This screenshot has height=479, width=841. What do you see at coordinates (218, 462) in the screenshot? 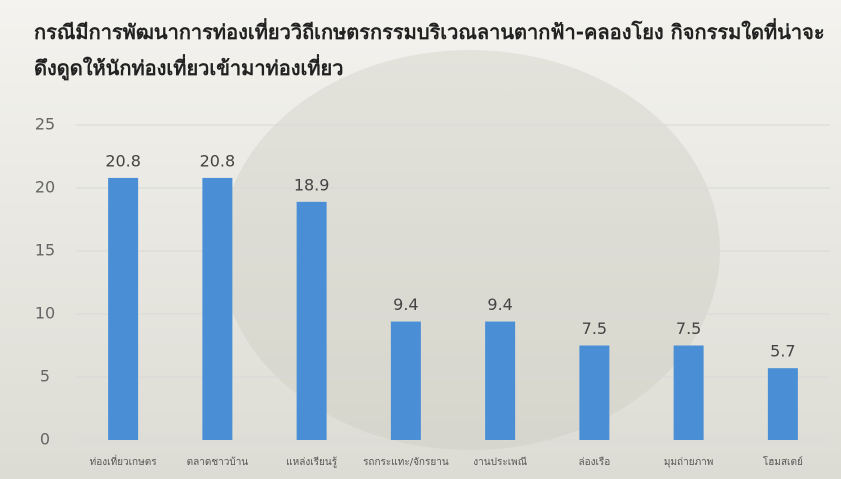
I see `x-tick-label: ตลาดชาวบ้าน` at bounding box center [218, 462].